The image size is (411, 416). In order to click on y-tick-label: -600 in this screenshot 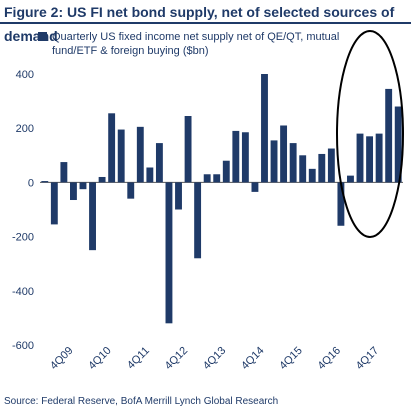, I will do `click(23, 346)`.